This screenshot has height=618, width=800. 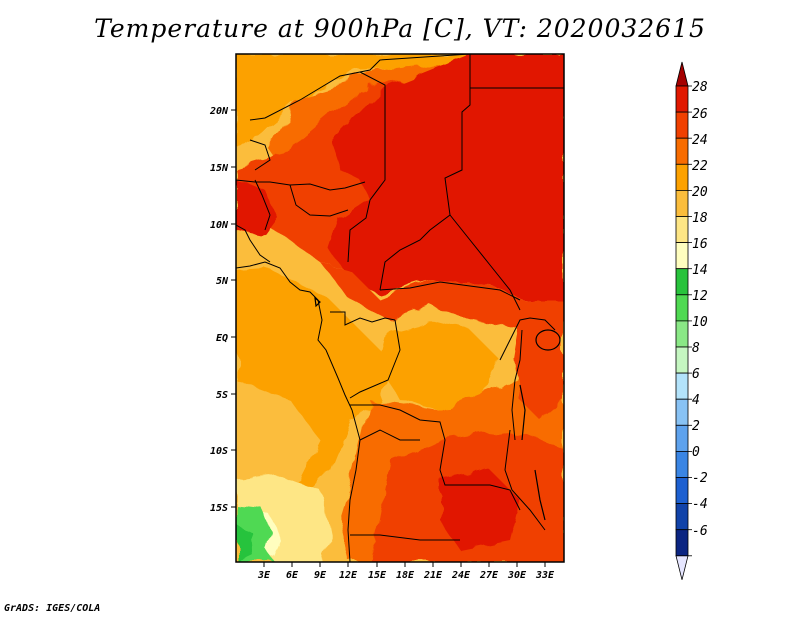 What do you see at coordinates (700, 504) in the screenshot?
I see `colorbar-label: -4` at bounding box center [700, 504].